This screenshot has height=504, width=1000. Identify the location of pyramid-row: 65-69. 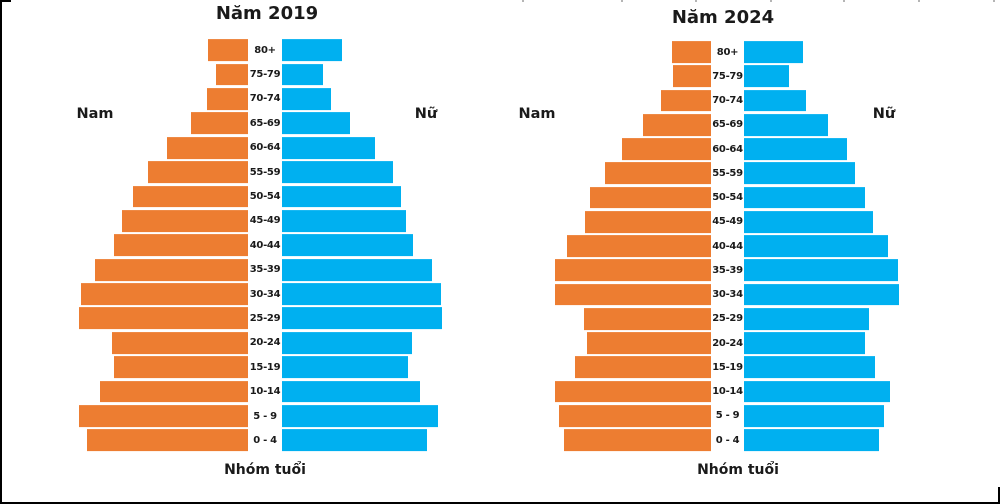
(265, 123).